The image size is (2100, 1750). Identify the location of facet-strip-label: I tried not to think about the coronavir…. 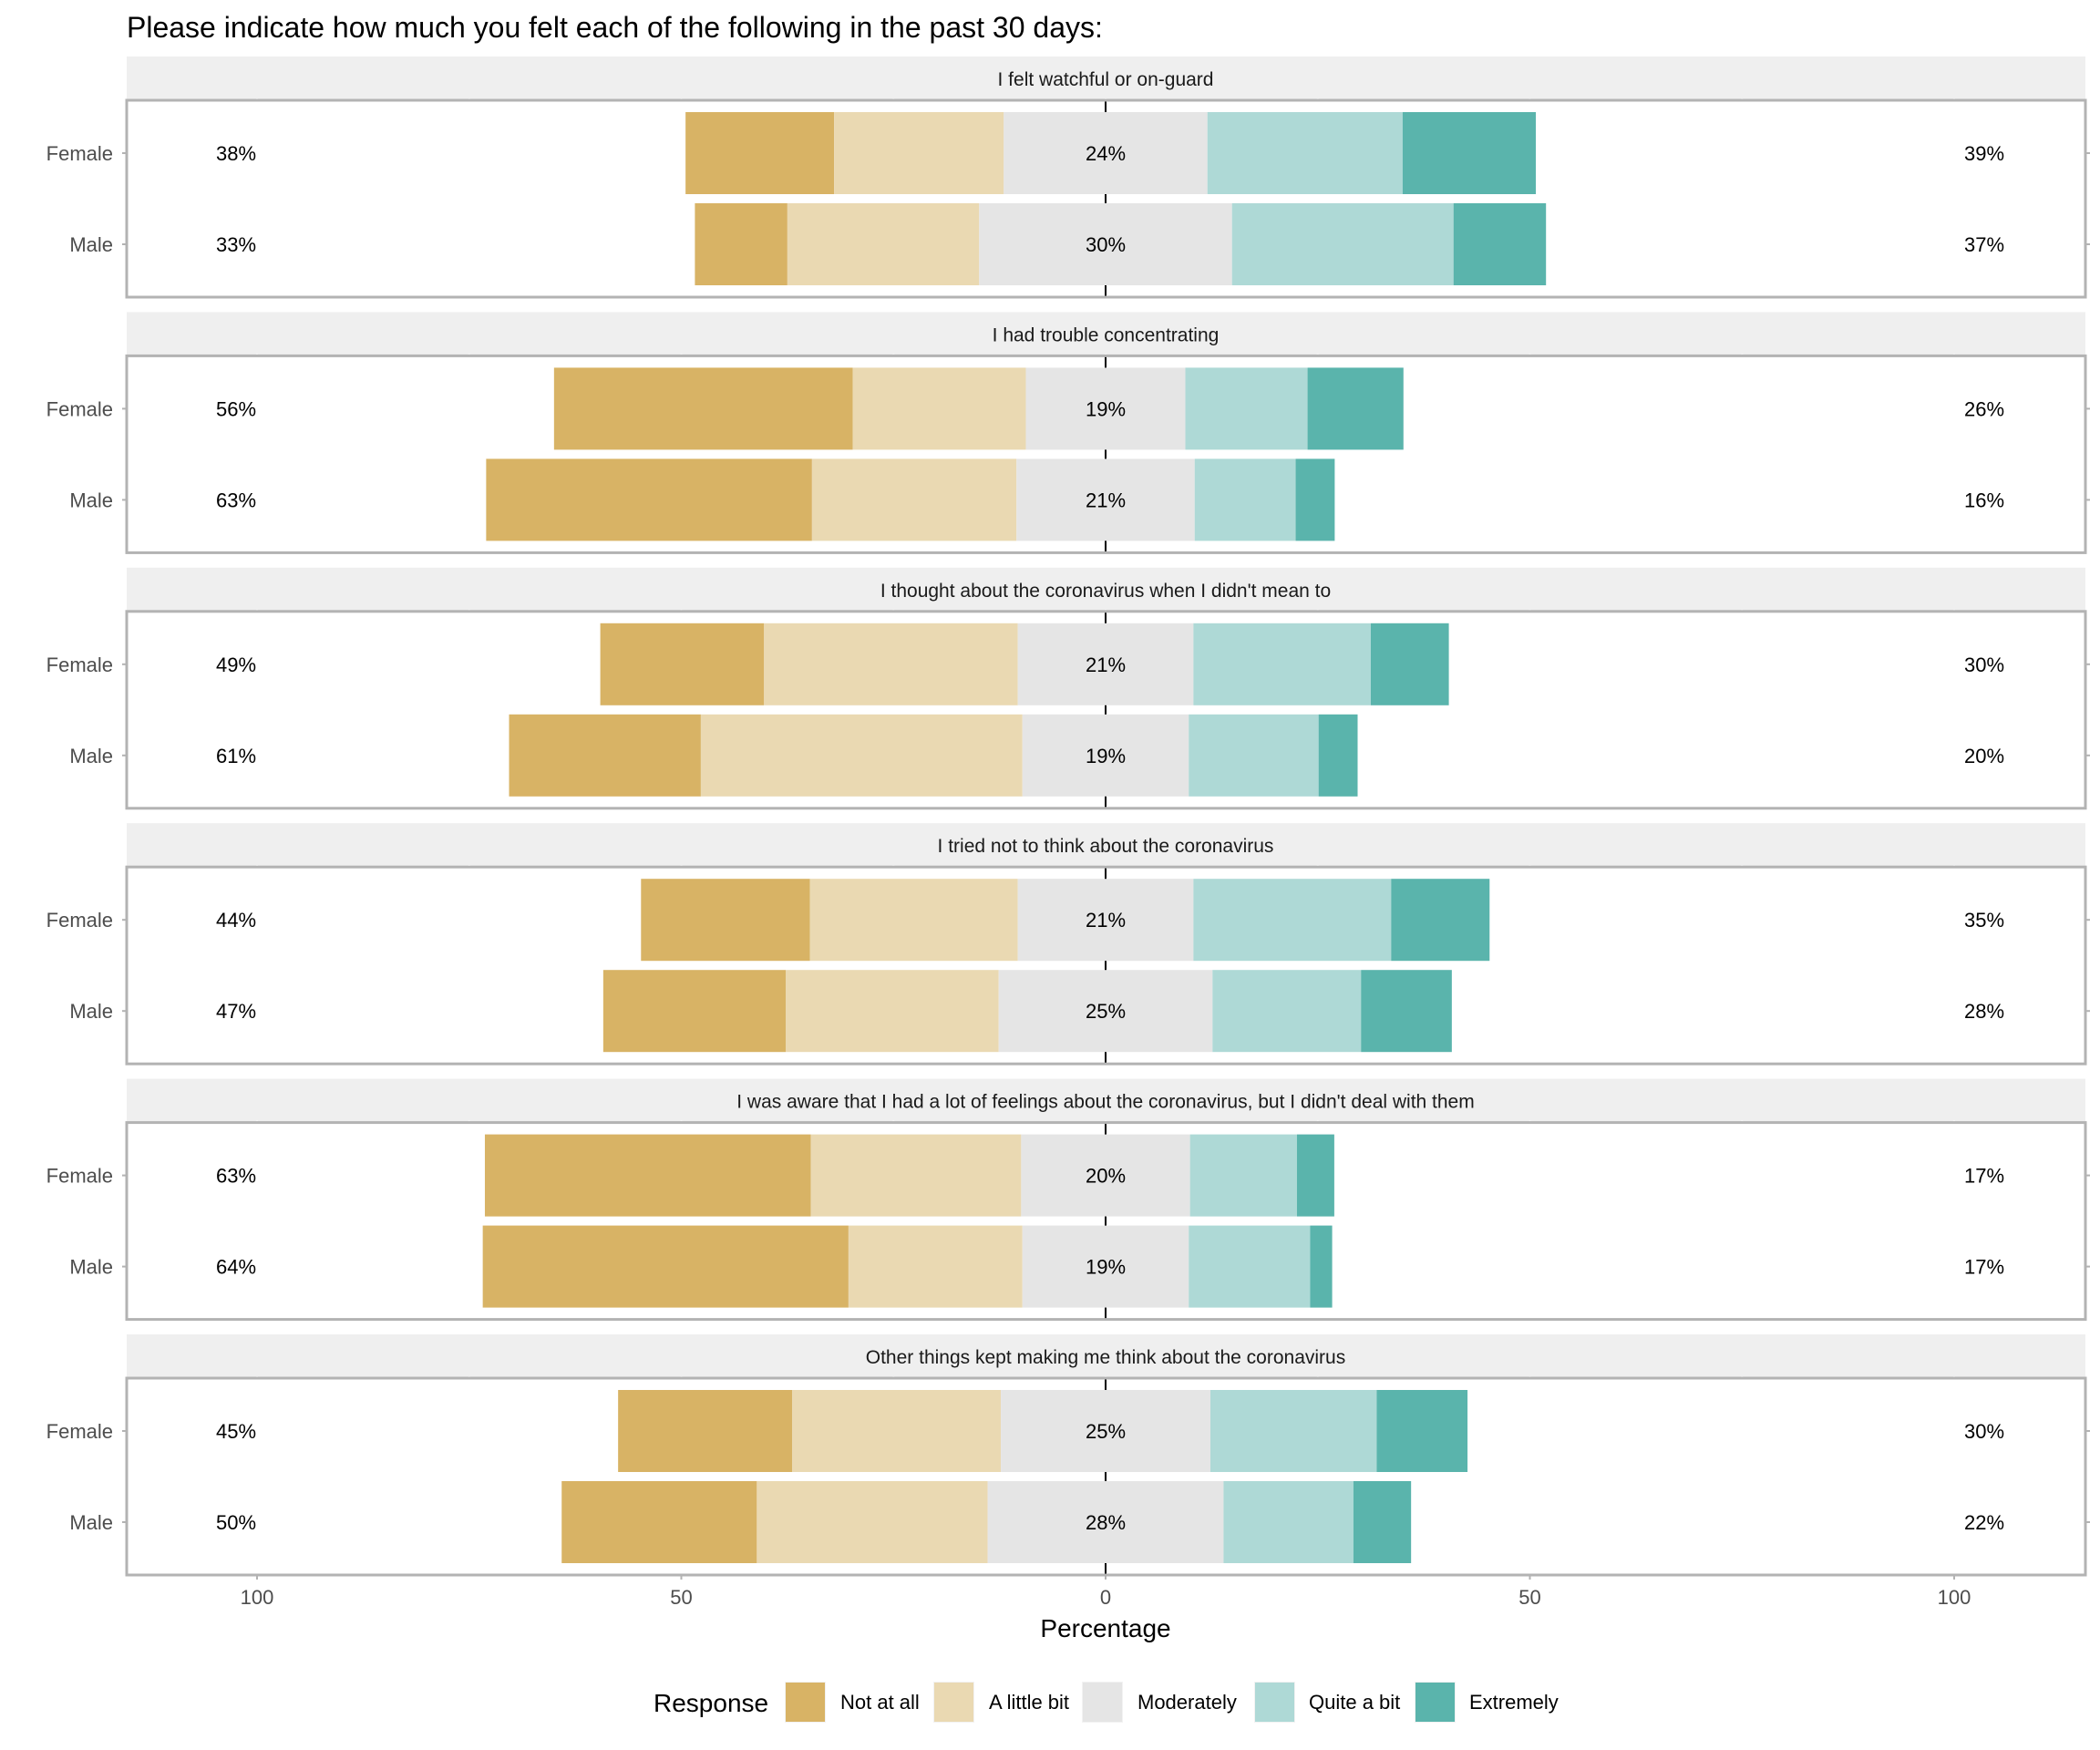
(1106, 847).